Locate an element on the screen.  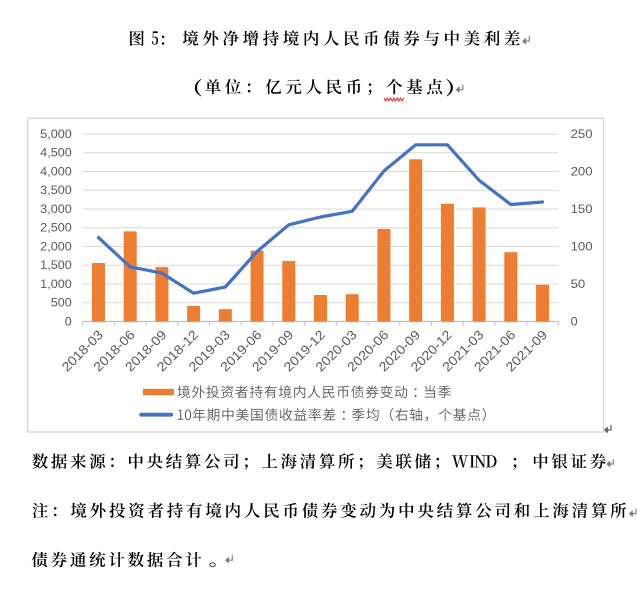
svg-text: 200 is located at coordinates (582, 171).